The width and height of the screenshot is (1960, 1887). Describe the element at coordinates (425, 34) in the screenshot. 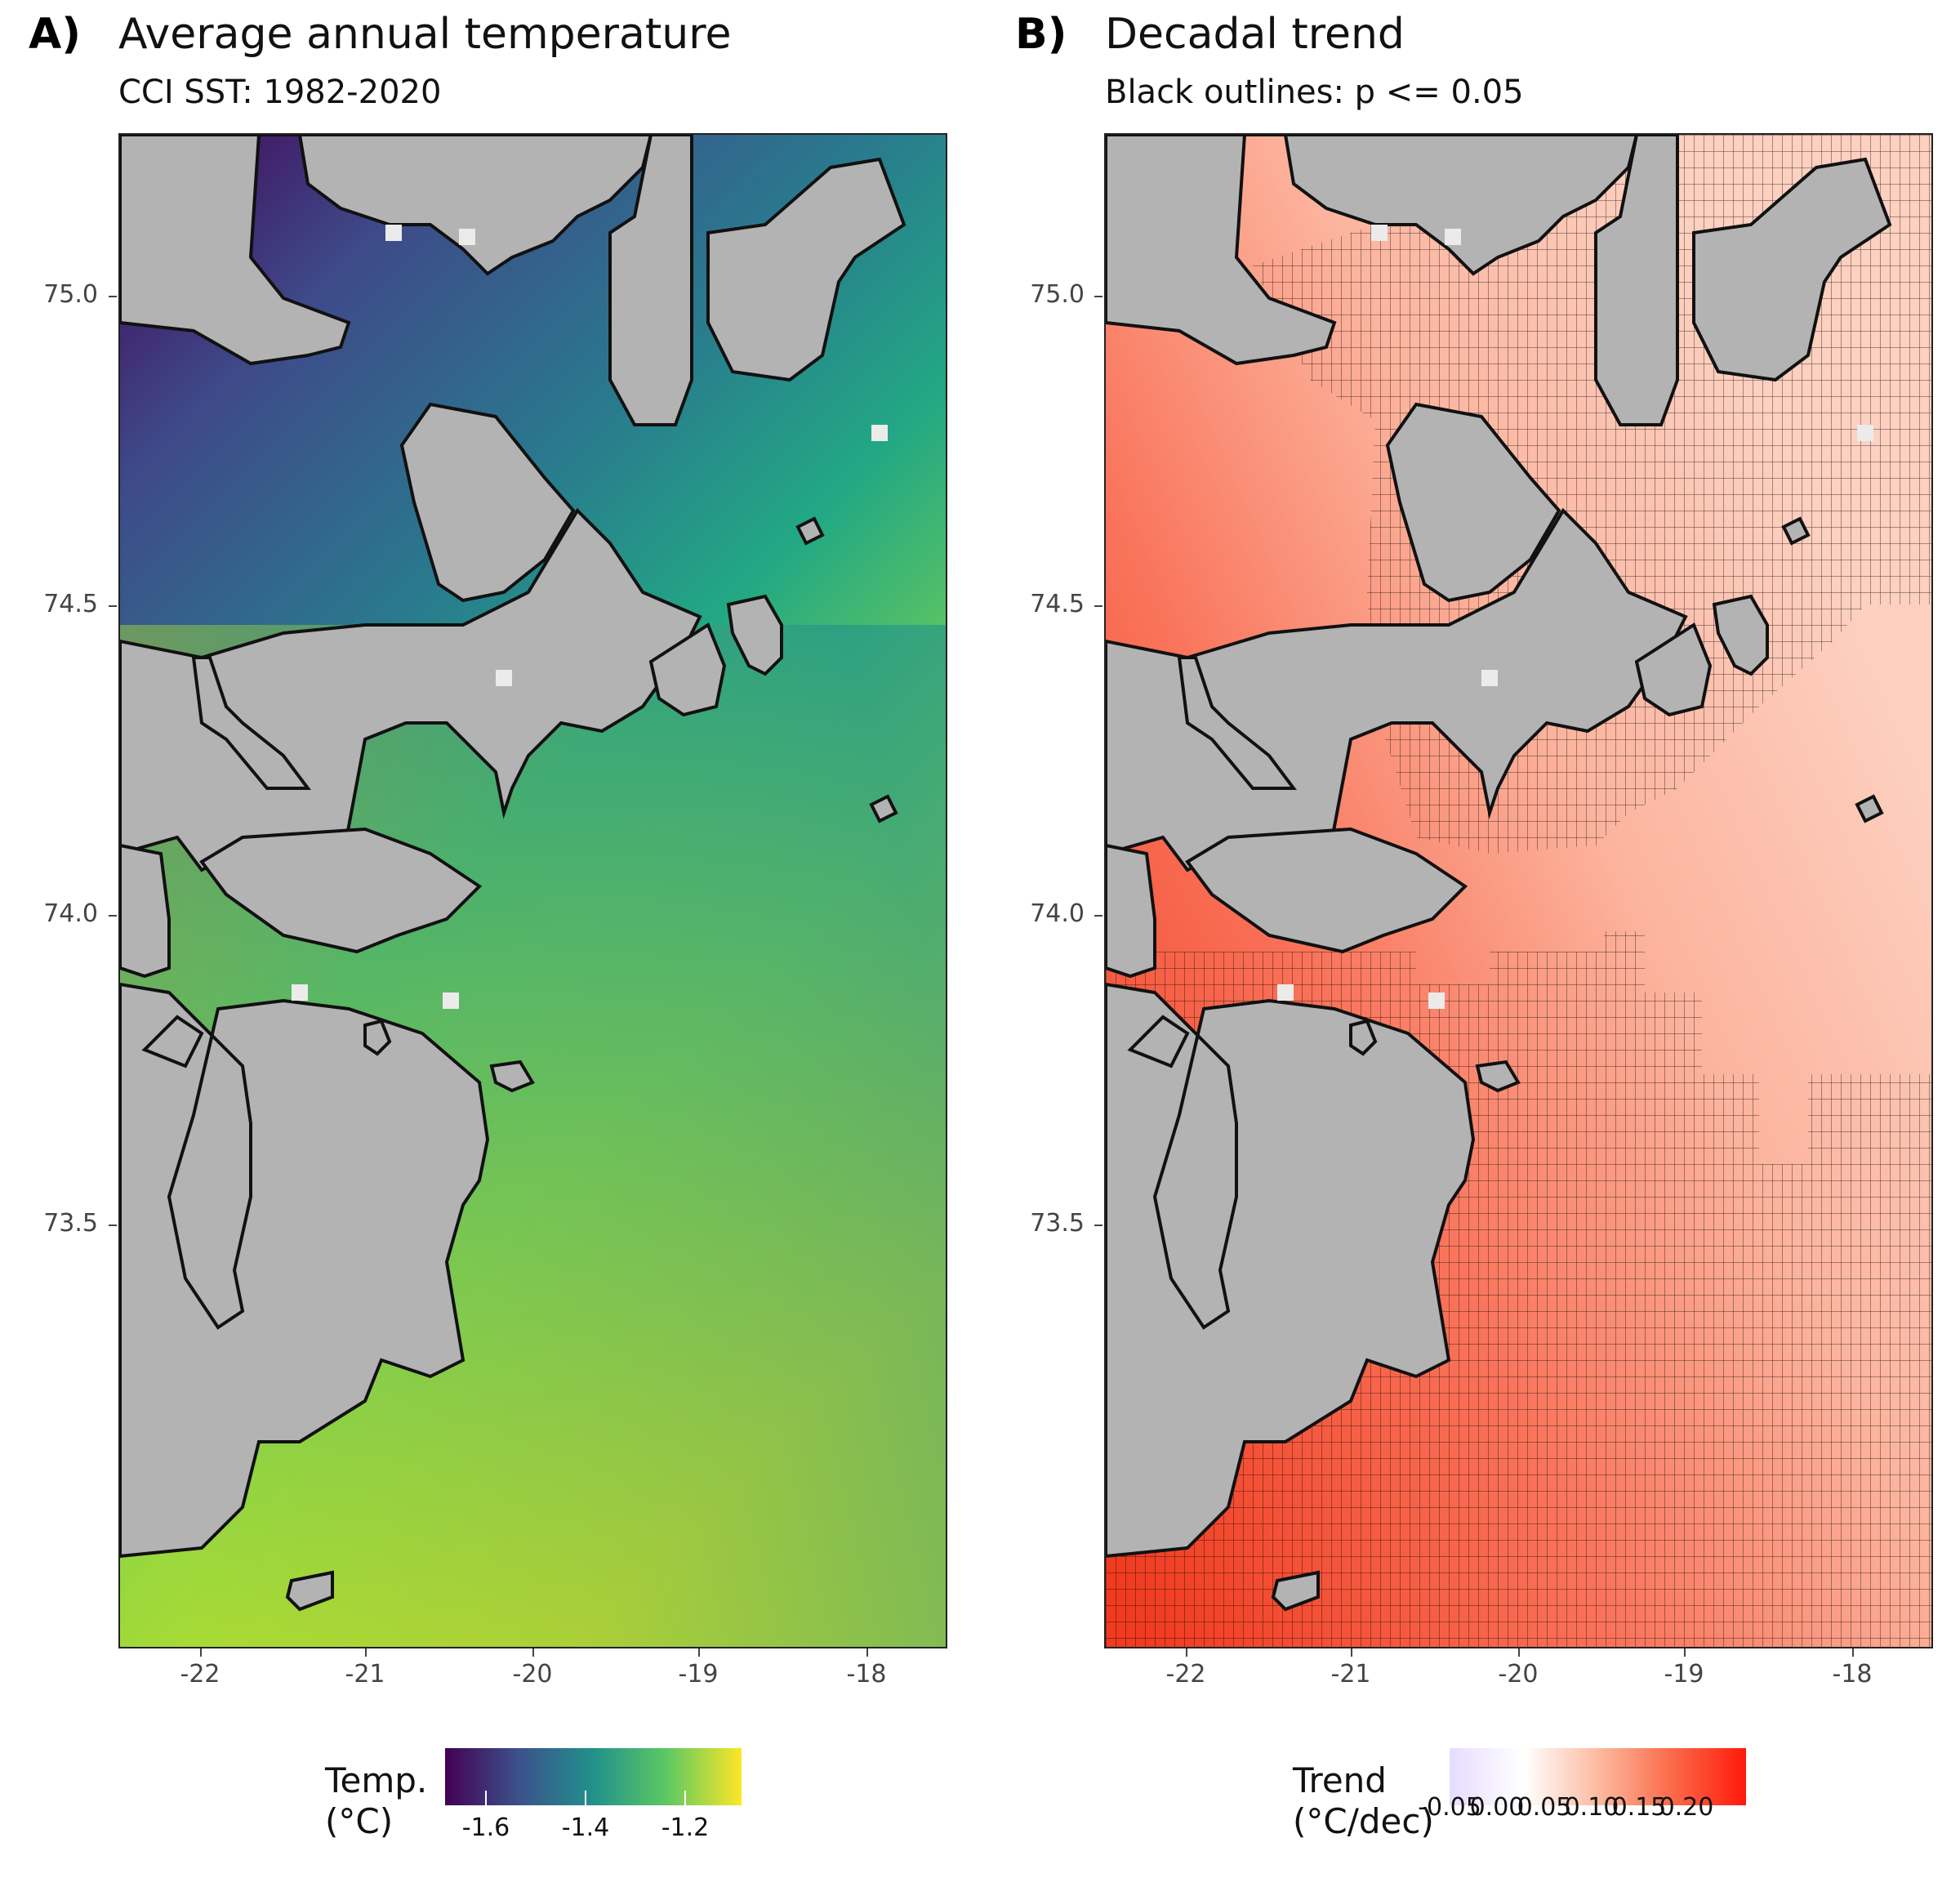

I see `panel-title: Average annual temperature` at that location.